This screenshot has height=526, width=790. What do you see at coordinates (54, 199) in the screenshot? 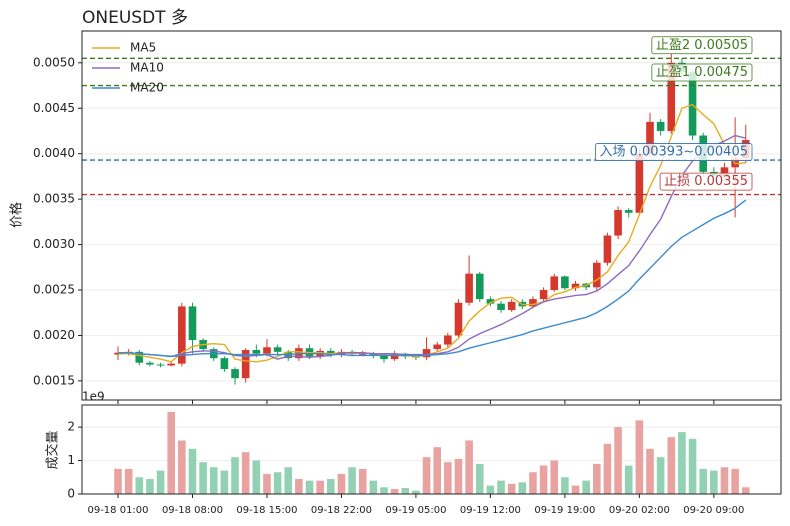
I see `y-tick-label: 0.0035` at bounding box center [54, 199].